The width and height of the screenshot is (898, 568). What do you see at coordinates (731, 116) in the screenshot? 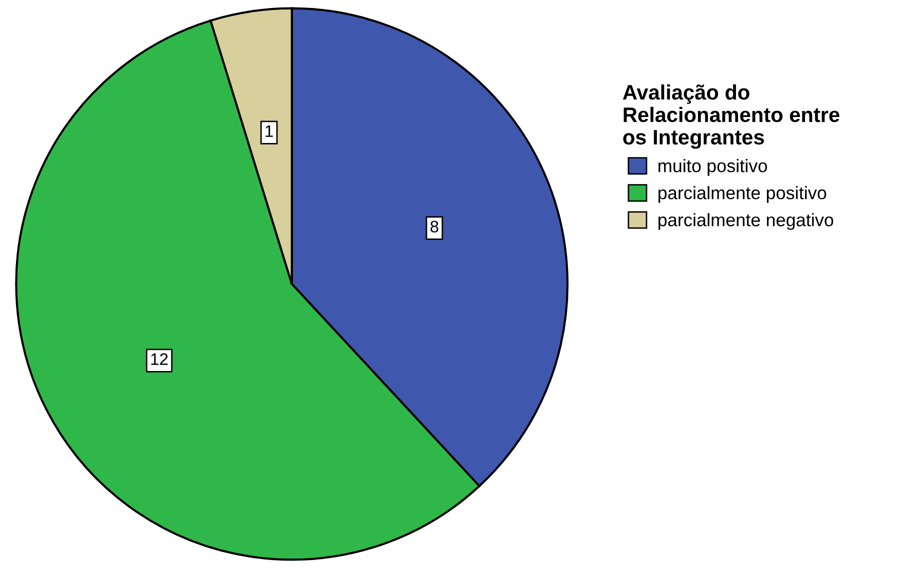
I see `legend-title: Avaliação do Relacionamento entre os Integrantes` at bounding box center [731, 116].